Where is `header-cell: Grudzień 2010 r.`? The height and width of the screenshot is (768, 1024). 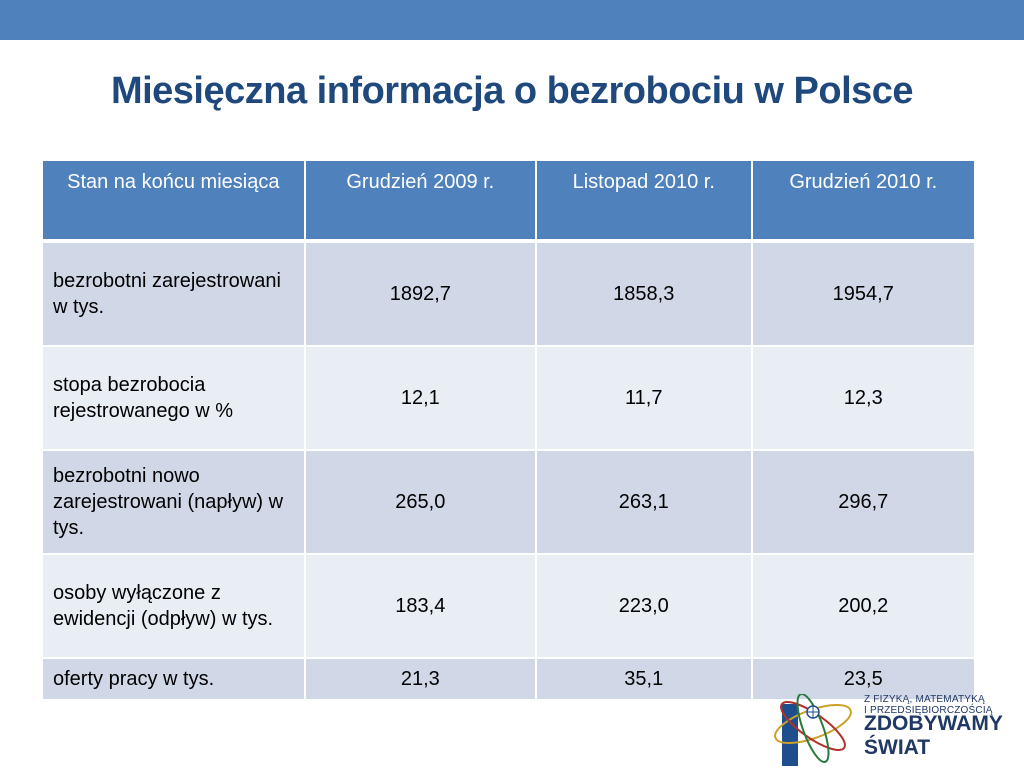
header-cell: Grudzień 2010 r. is located at coordinates (863, 201).